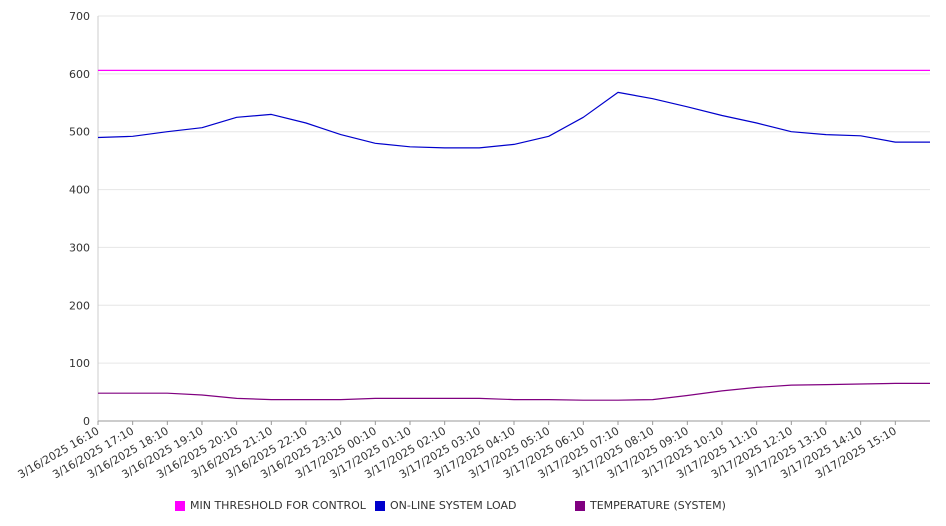  Describe the element at coordinates (453, 505) in the screenshot. I see `legend-label-online-system-load: ON-LINE SYSTEM LOAD` at that location.